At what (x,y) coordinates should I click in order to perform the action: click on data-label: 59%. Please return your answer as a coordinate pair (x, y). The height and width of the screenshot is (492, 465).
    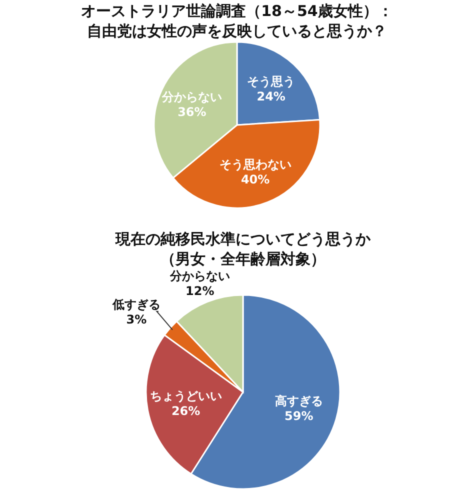
    Looking at the image, I should click on (299, 416).